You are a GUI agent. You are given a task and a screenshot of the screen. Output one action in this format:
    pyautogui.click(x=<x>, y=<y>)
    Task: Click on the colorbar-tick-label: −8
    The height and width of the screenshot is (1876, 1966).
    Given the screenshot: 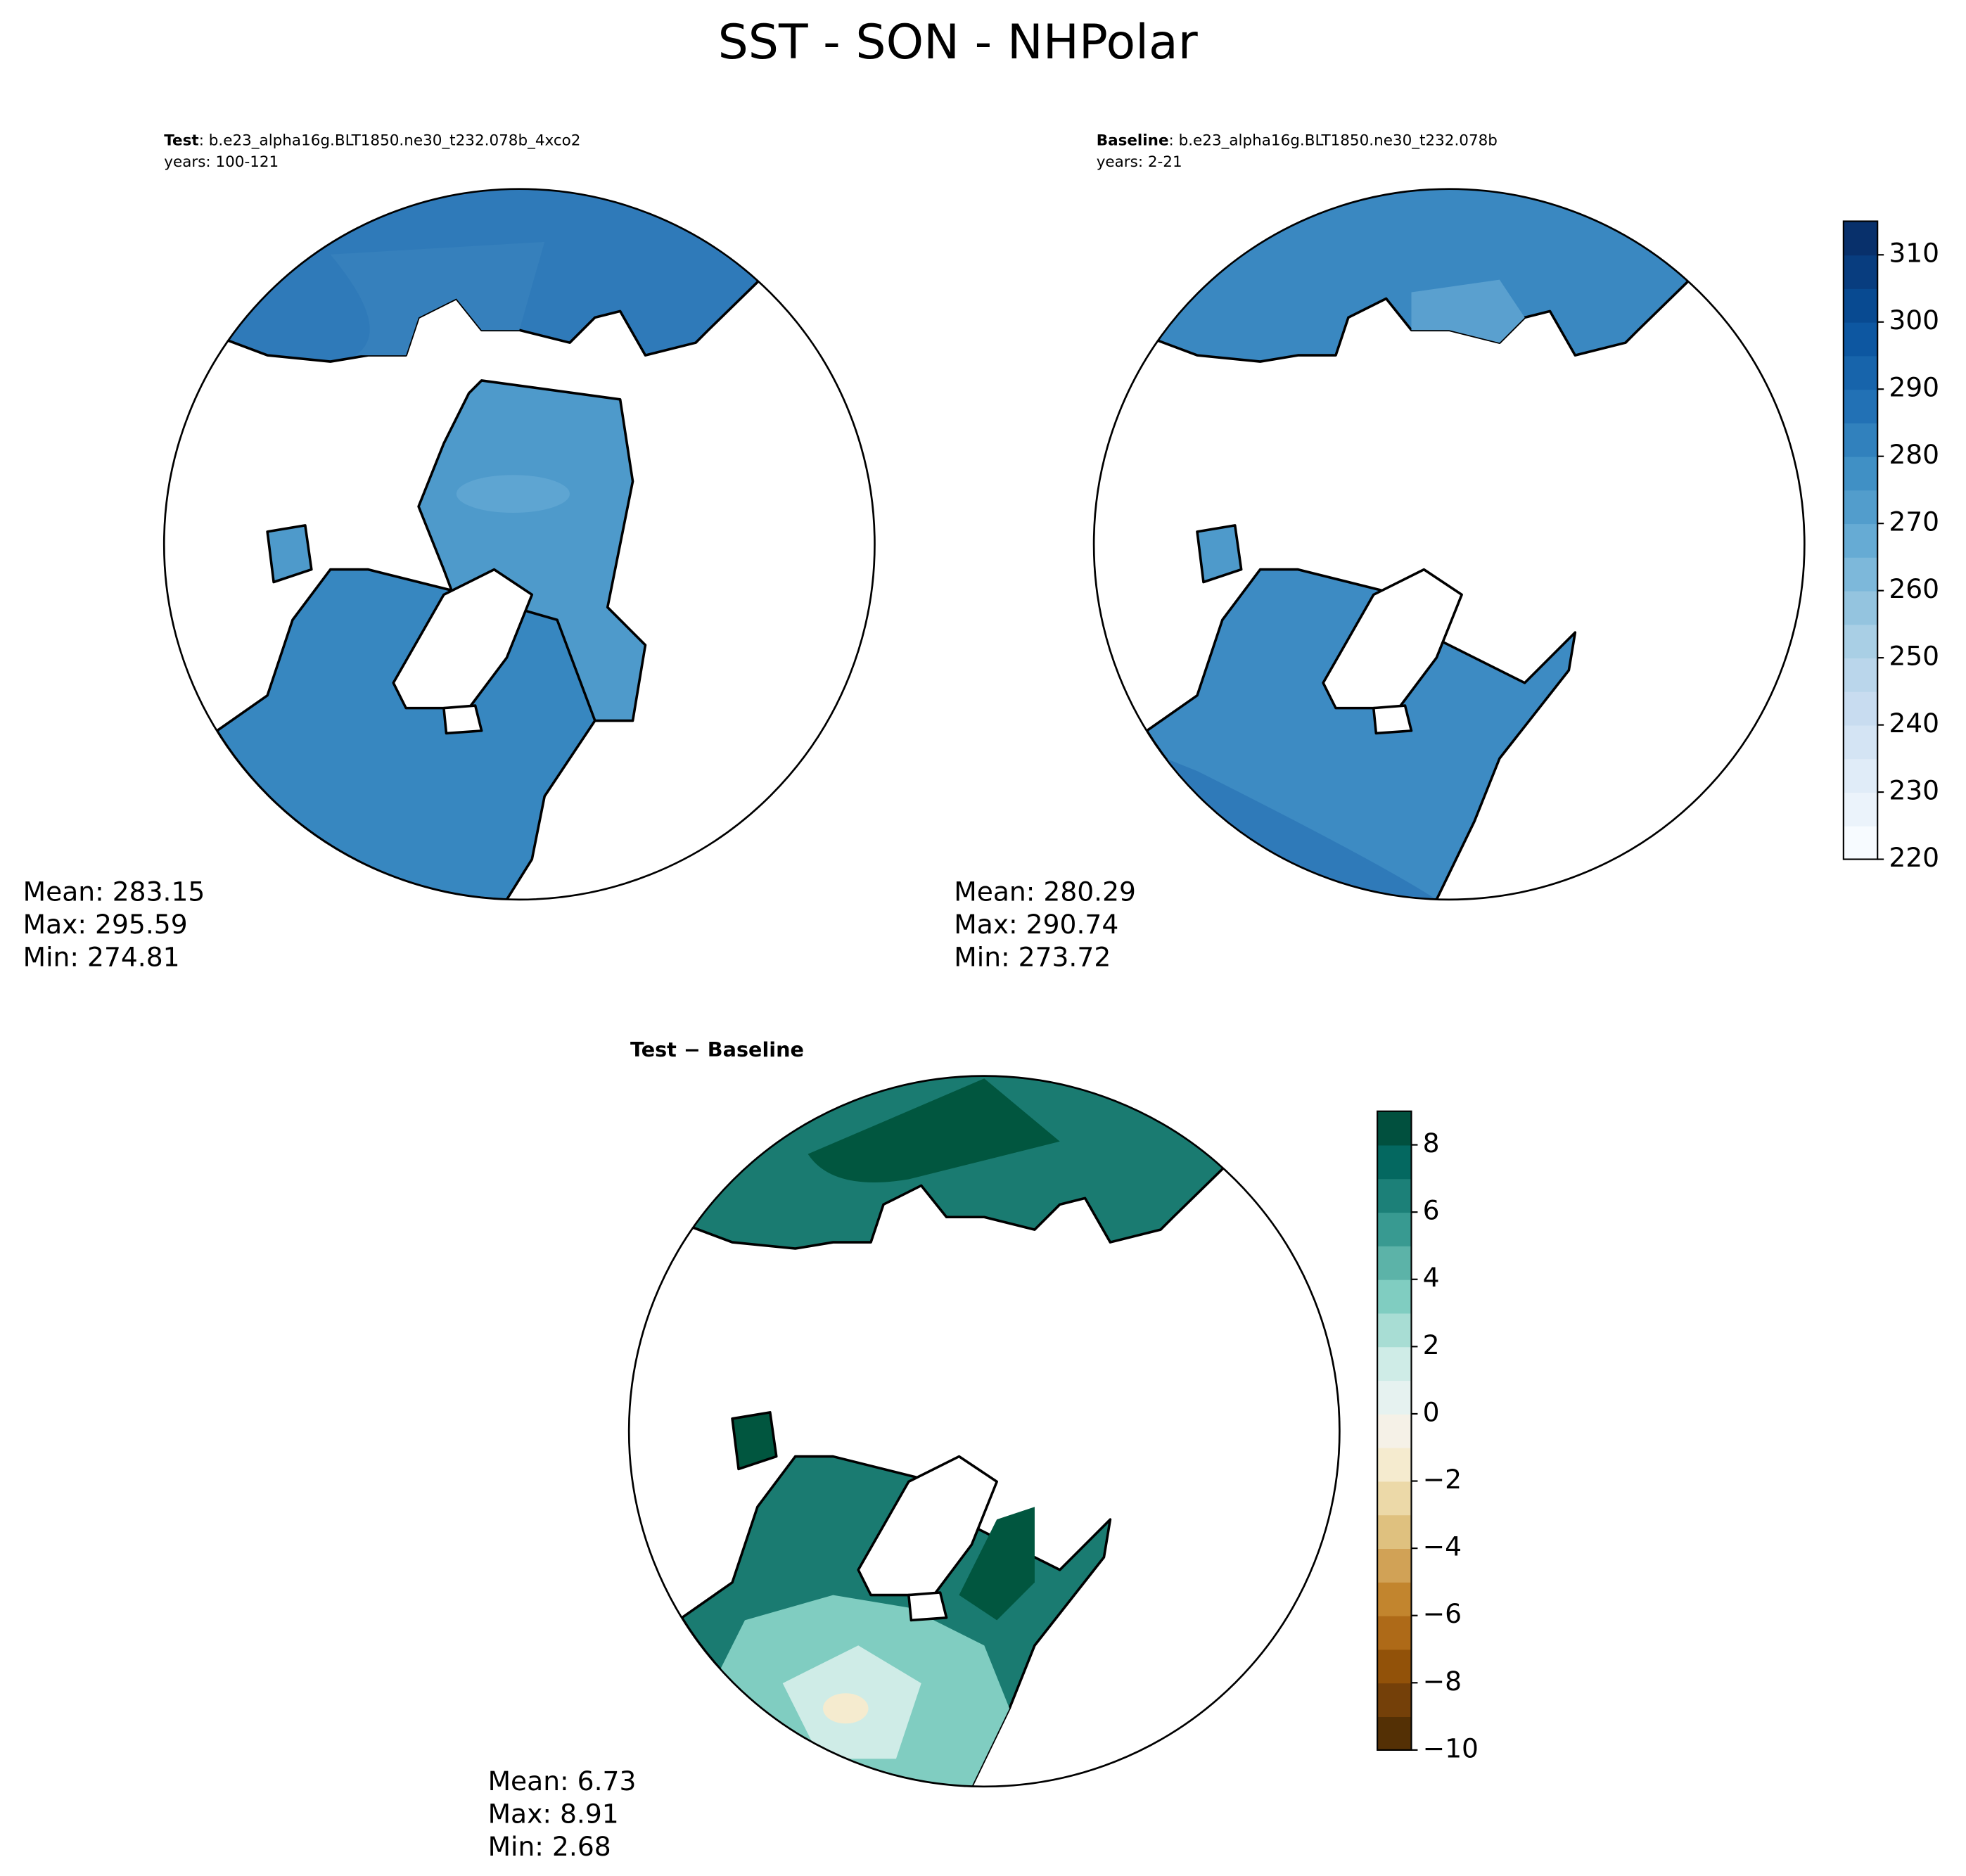 What is the action you would take?
    pyautogui.click(x=1442, y=1681)
    